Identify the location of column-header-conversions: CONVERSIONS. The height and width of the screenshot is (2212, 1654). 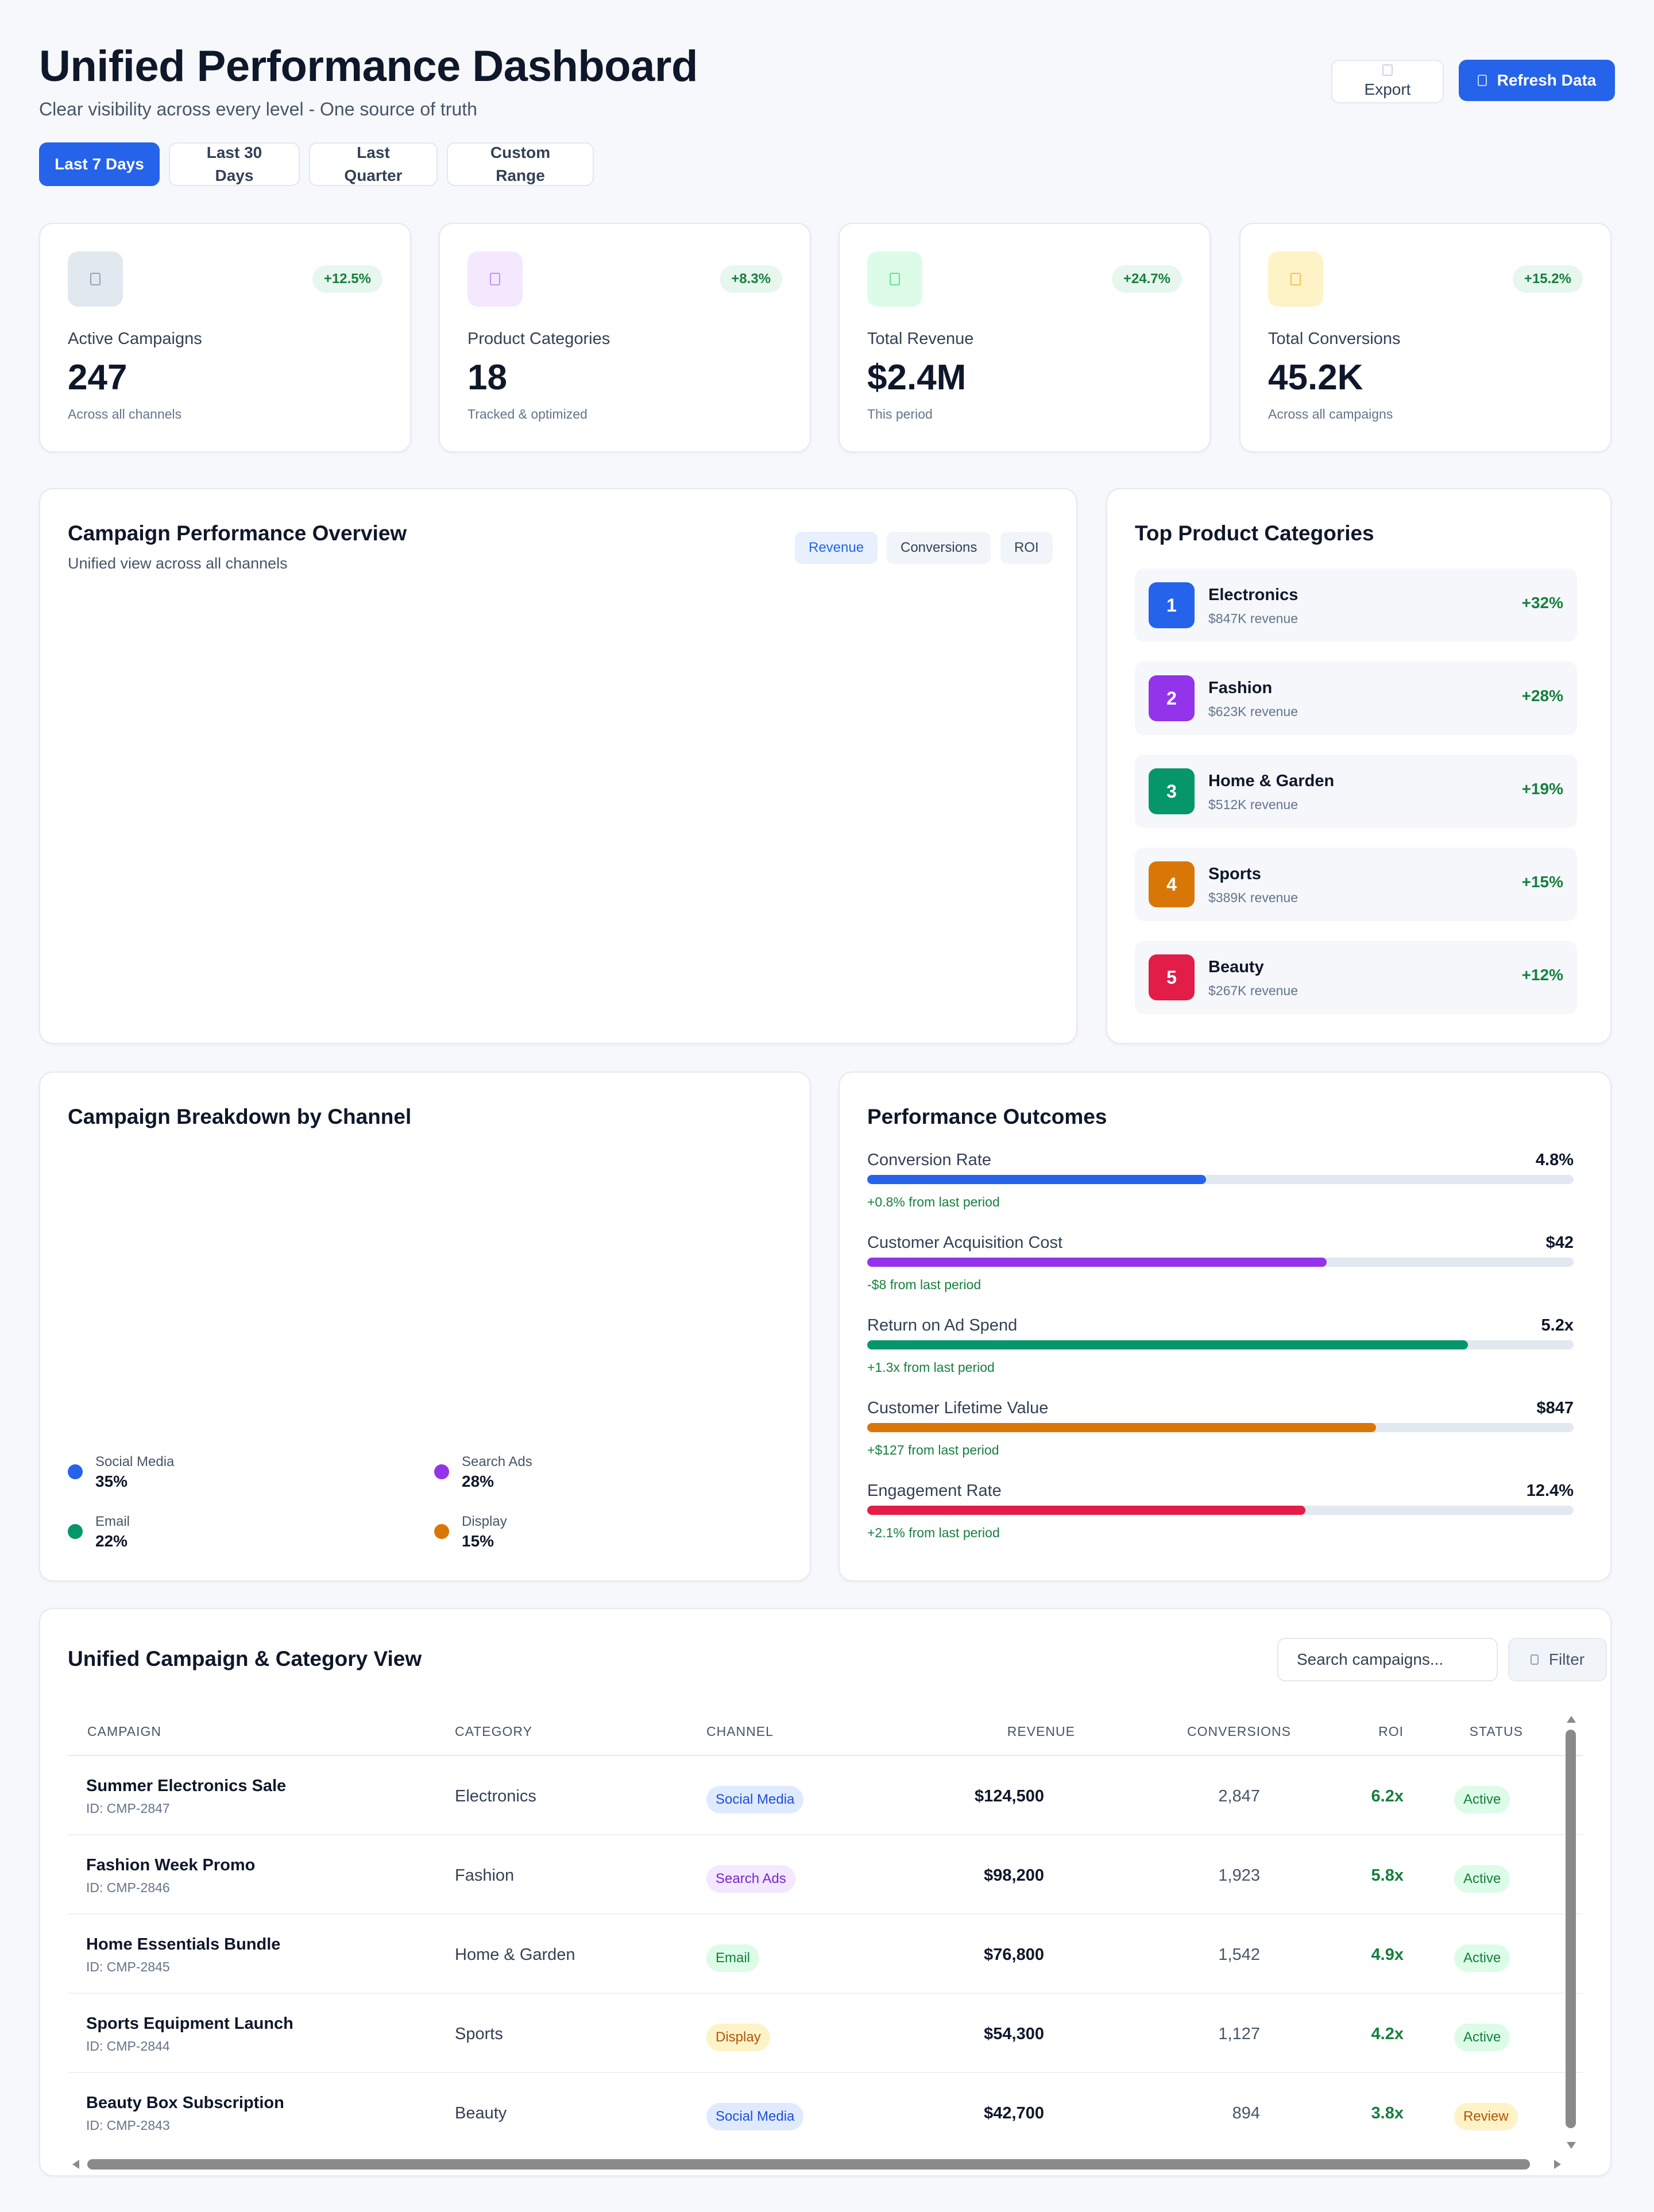
(1239, 1731).